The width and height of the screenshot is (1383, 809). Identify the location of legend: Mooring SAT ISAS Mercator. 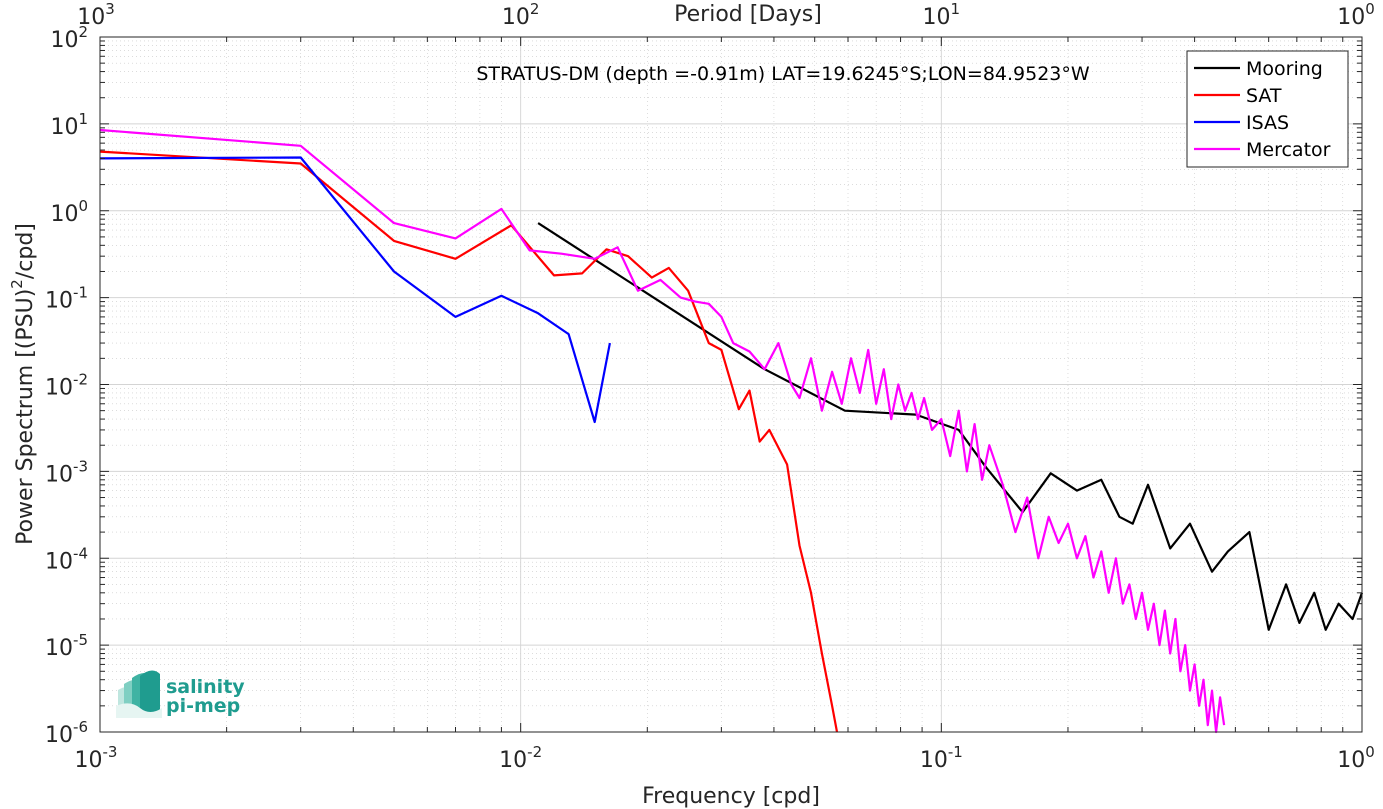
(1267, 109).